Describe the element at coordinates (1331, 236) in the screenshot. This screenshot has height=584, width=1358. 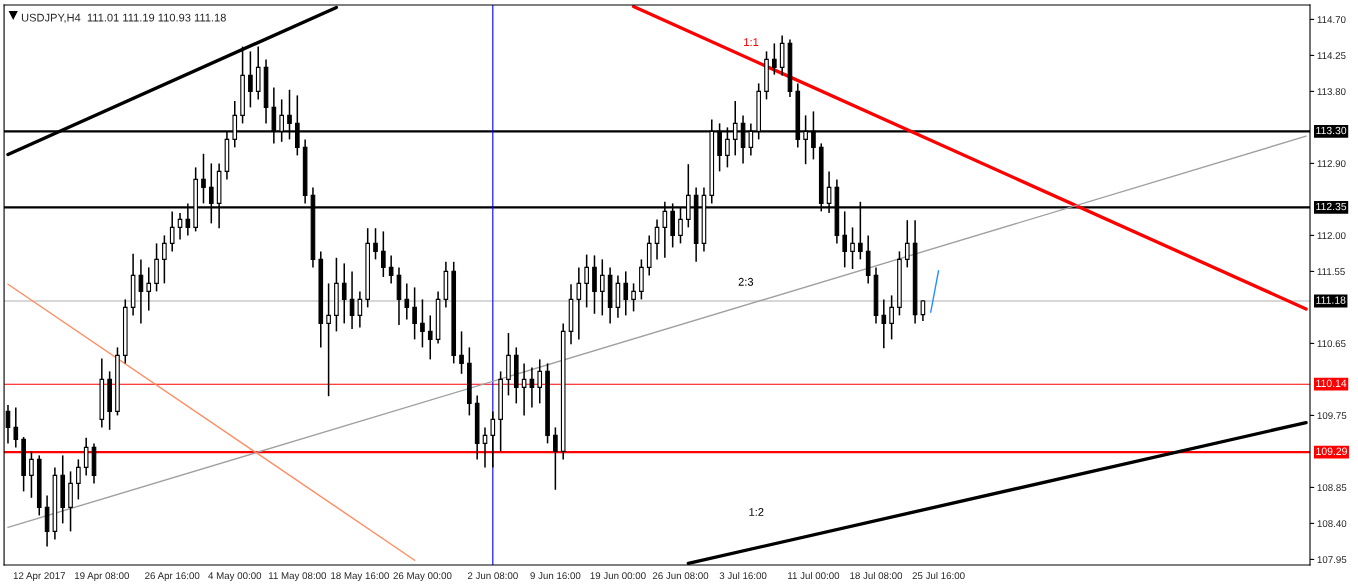
I see `y-tick-label: 112.00` at that location.